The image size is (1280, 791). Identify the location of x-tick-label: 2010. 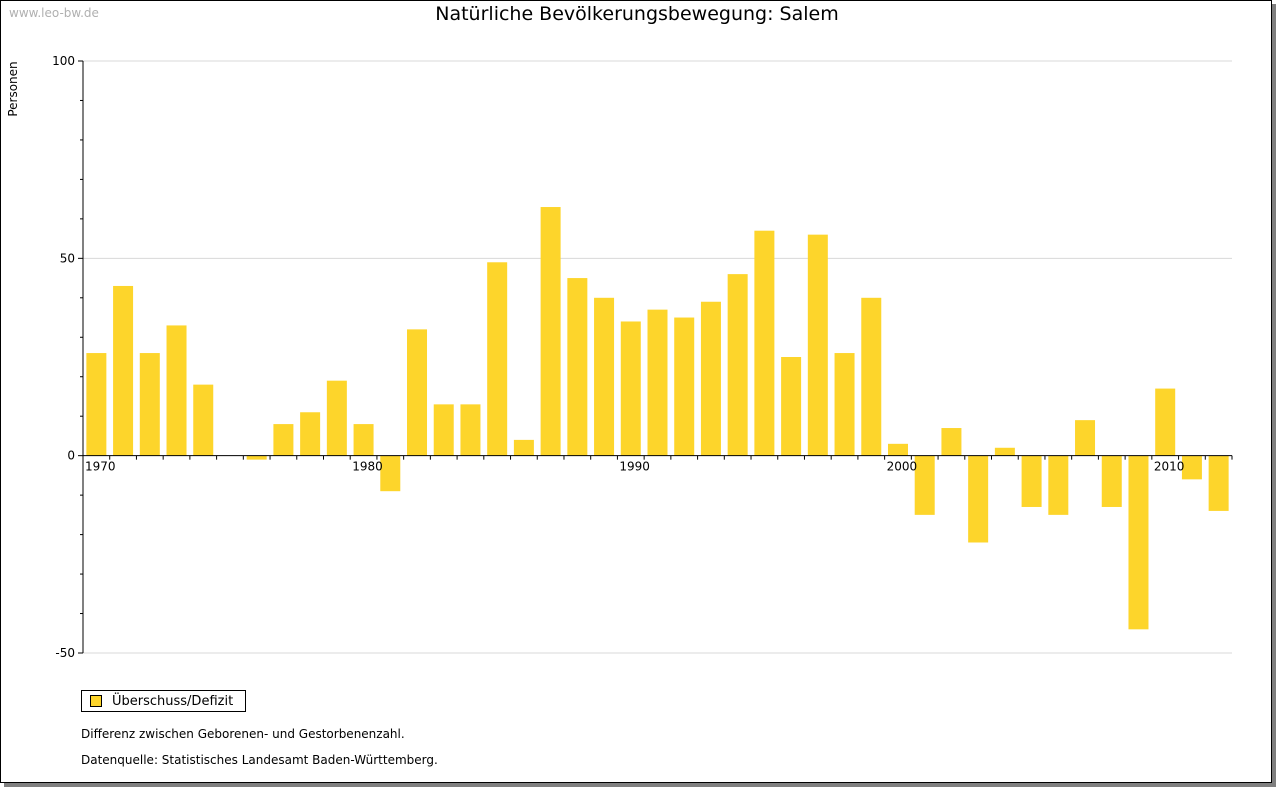
(1169, 467).